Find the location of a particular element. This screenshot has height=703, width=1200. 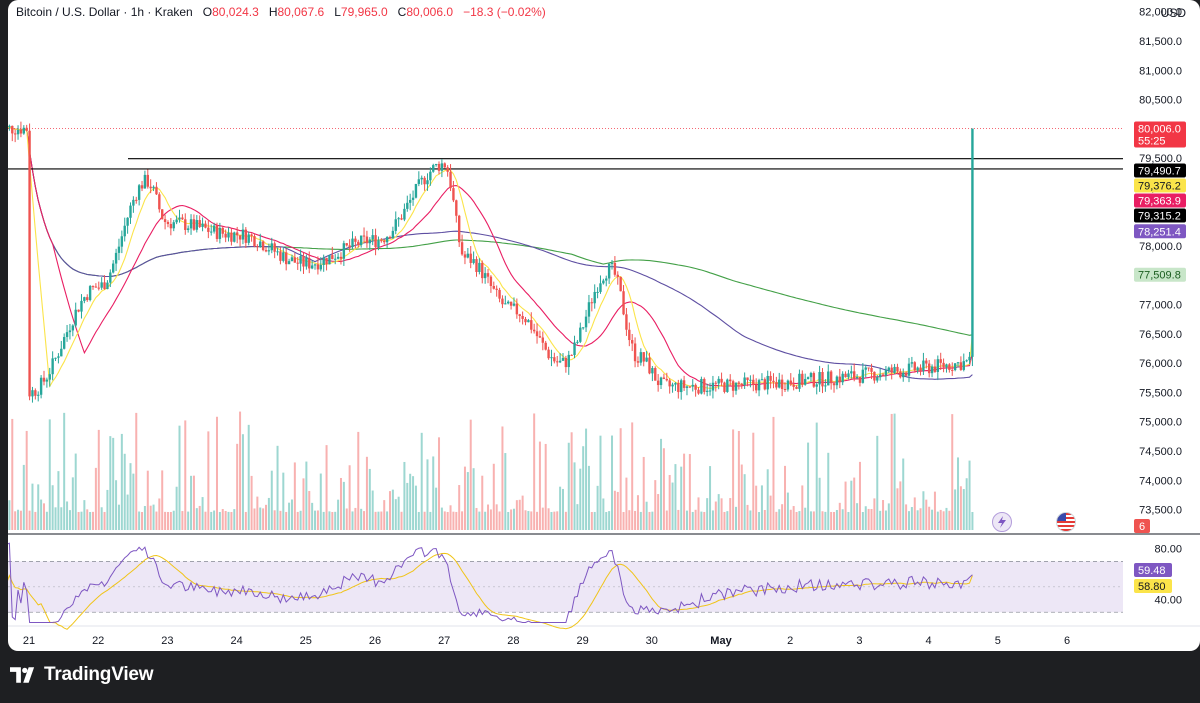

x-tick-label: 4 is located at coordinates (929, 641).